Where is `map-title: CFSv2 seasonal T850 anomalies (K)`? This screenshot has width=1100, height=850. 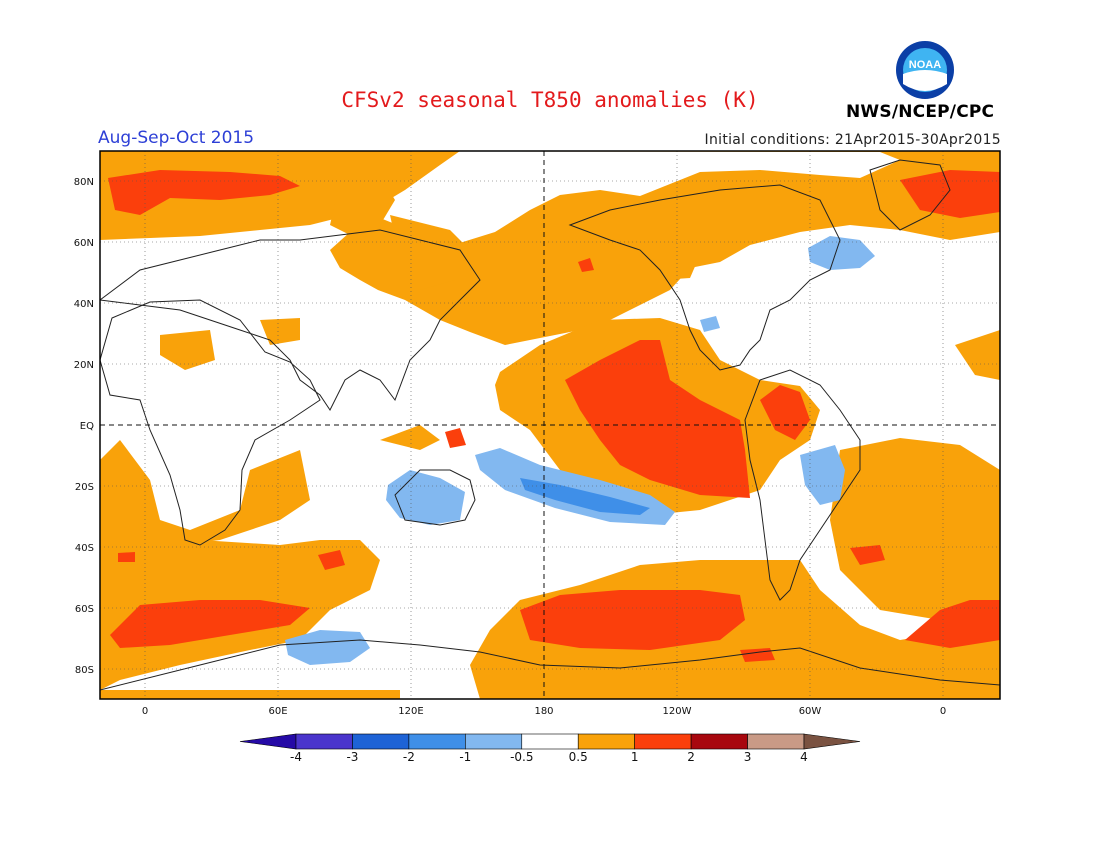 map-title: CFSv2 seasonal T850 anomalies (K) is located at coordinates (550, 100).